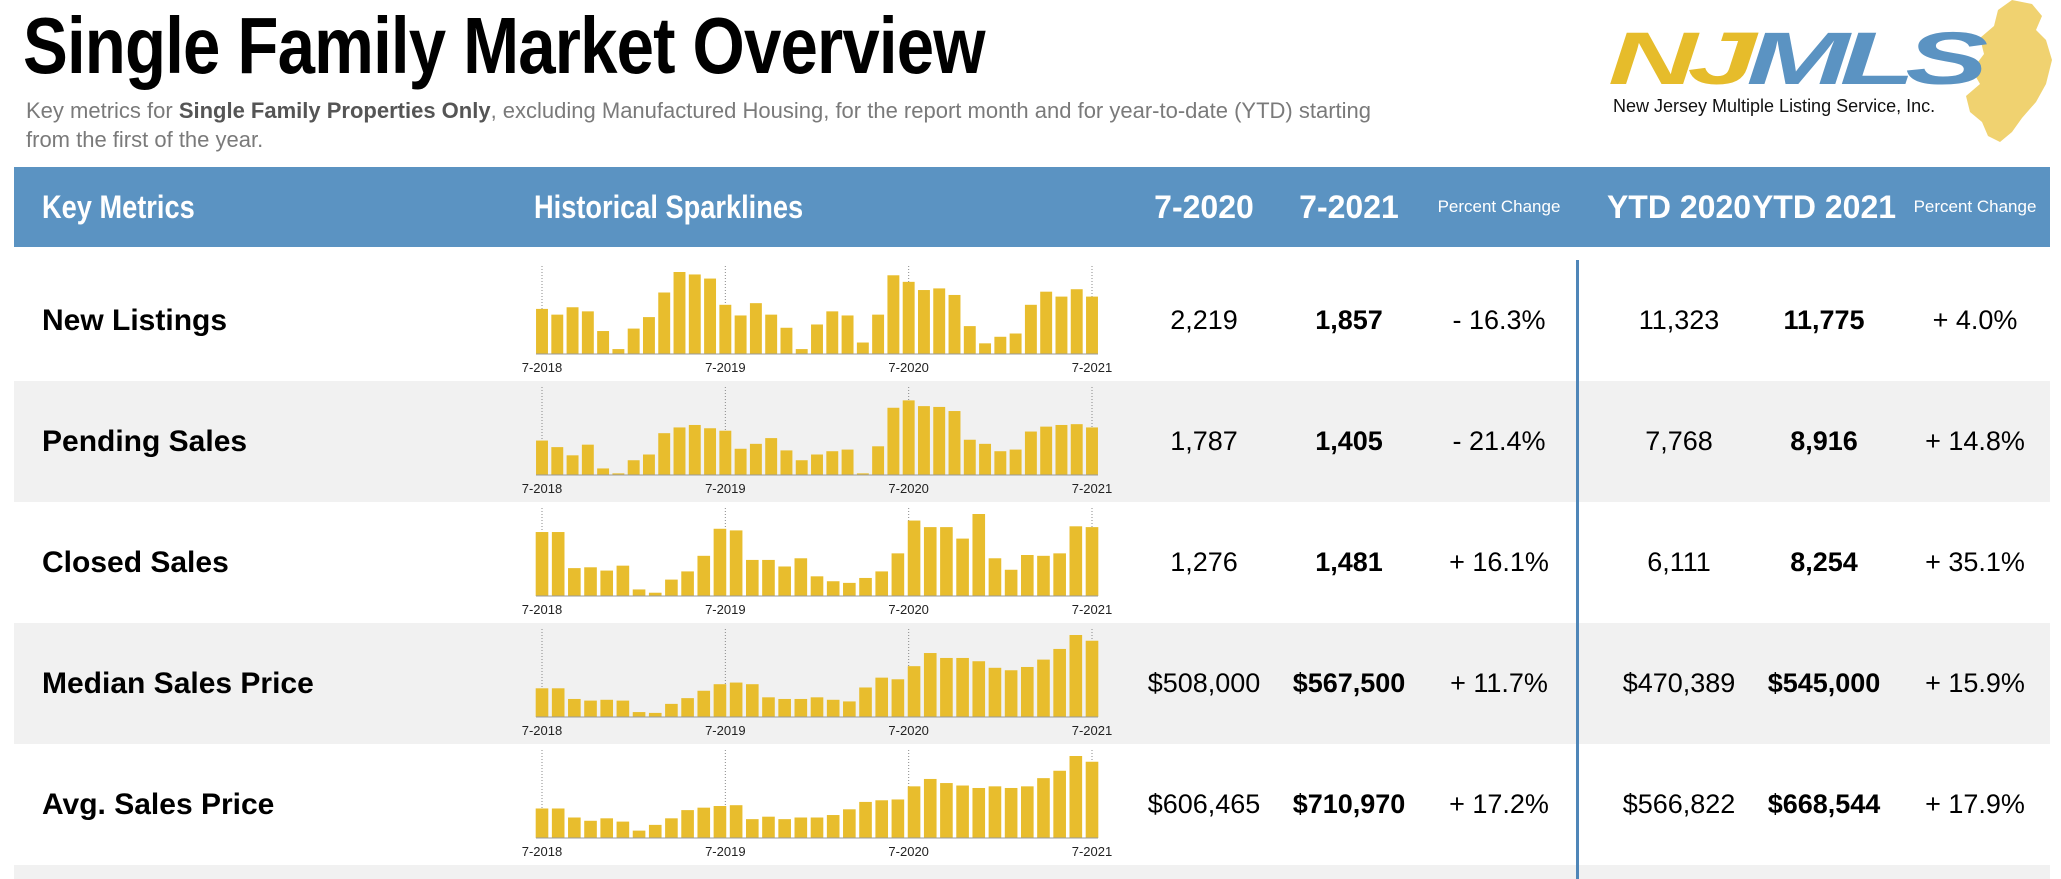 This screenshot has height=879, width=2061. Describe the element at coordinates (1499, 441) in the screenshot. I see `value-percent-change: - 21.4%` at that location.